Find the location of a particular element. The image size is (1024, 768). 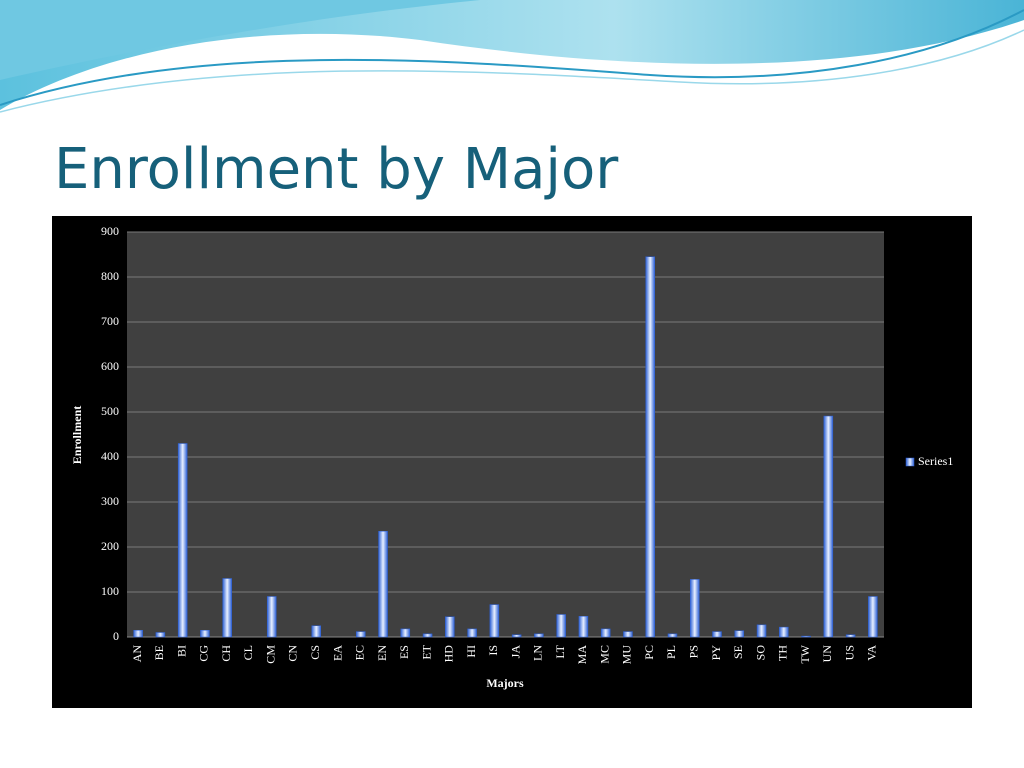

x-tick-label: MU is located at coordinates (627, 655).